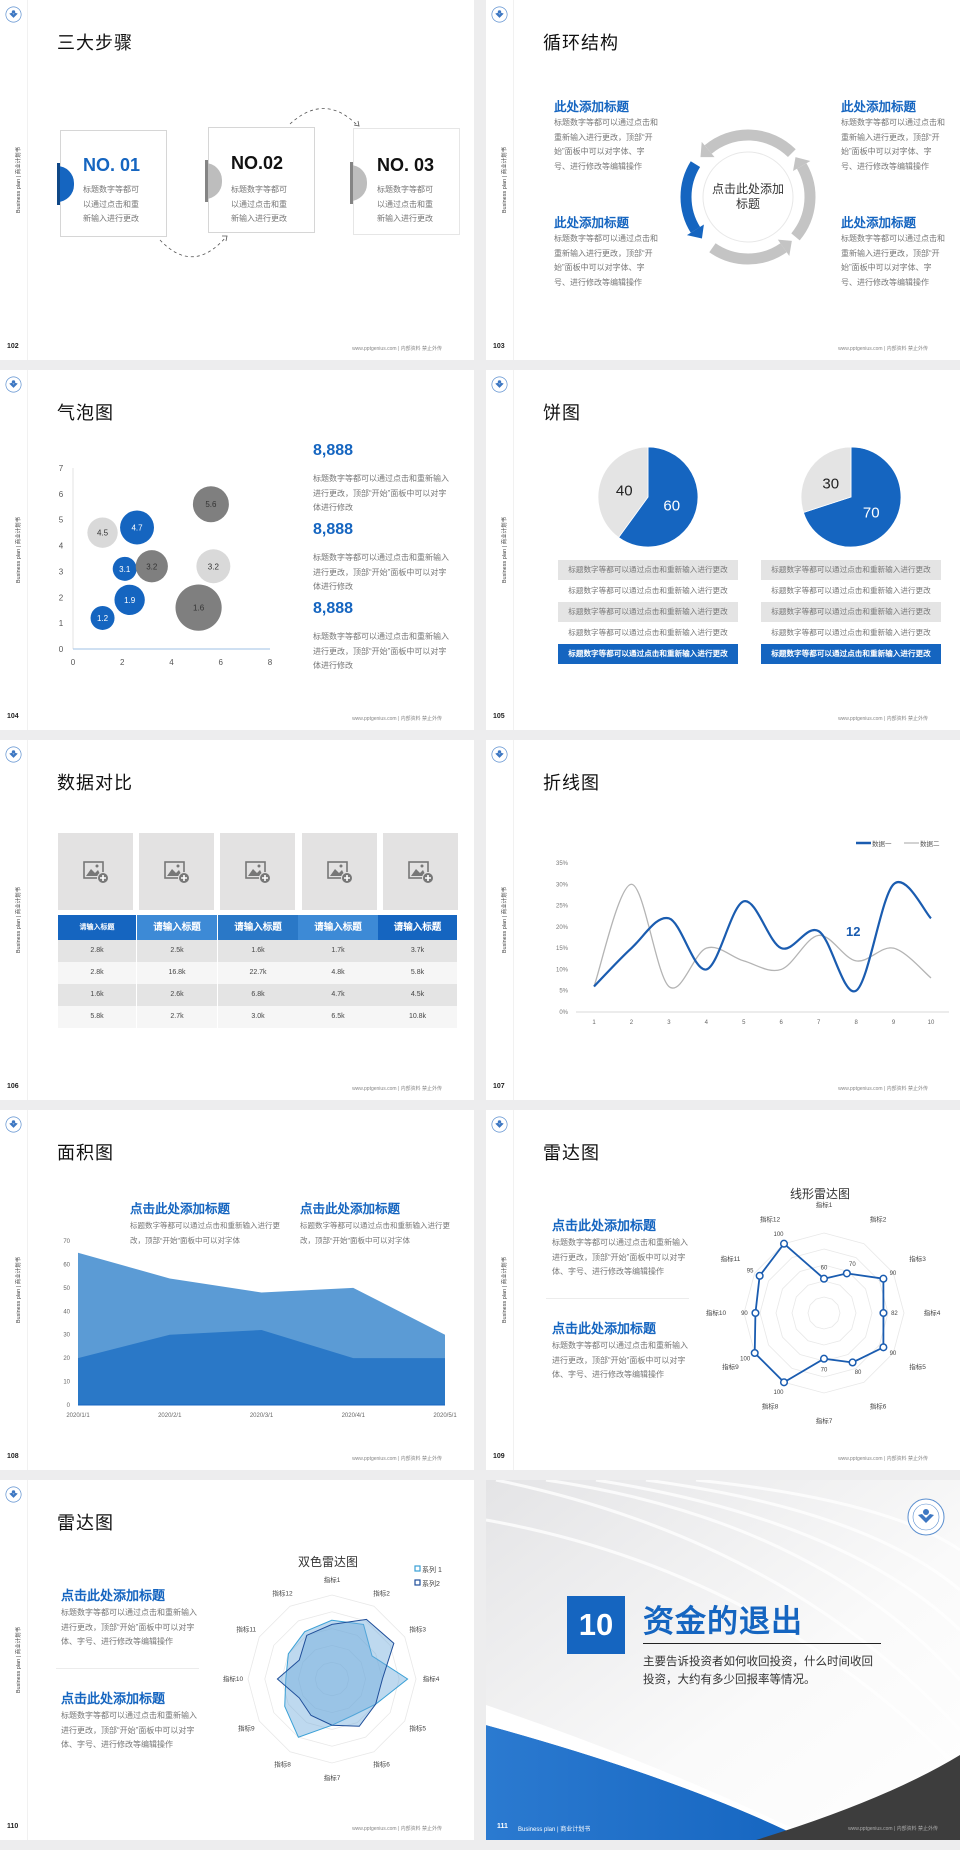  I want to click on cycle-arrow-left-head, so click(695, 231).